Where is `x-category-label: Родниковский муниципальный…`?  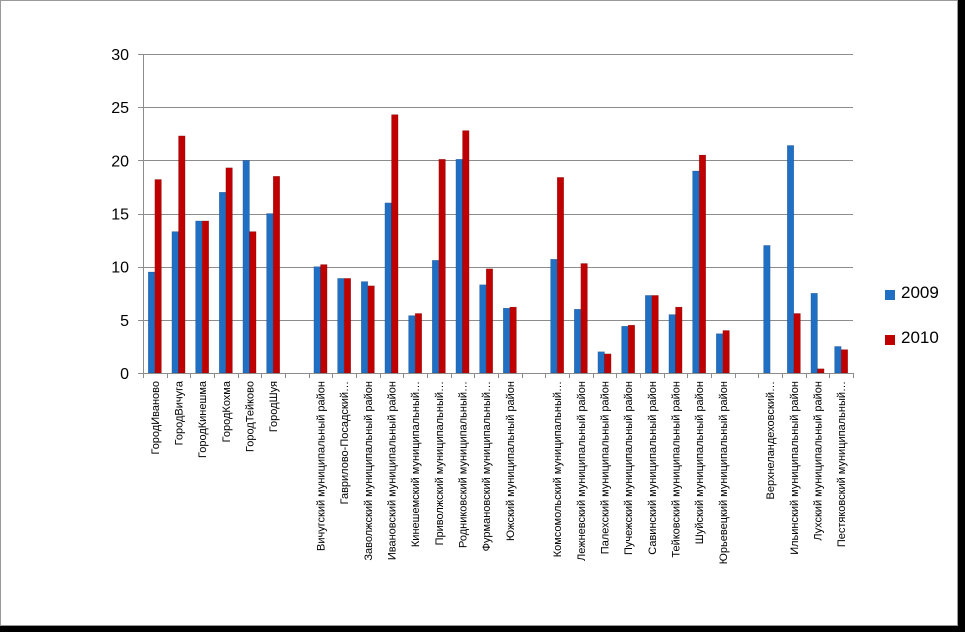 x-category-label: Родниковский муниципальный… is located at coordinates (464, 464).